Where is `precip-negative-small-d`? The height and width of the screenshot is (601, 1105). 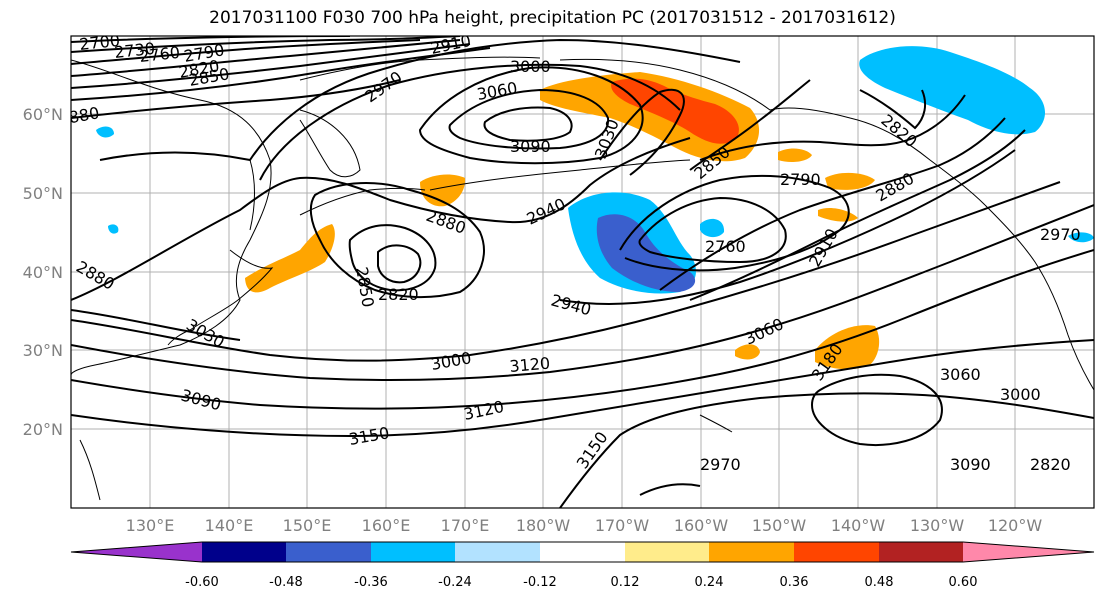 precip-negative-small-d is located at coordinates (113, 229).